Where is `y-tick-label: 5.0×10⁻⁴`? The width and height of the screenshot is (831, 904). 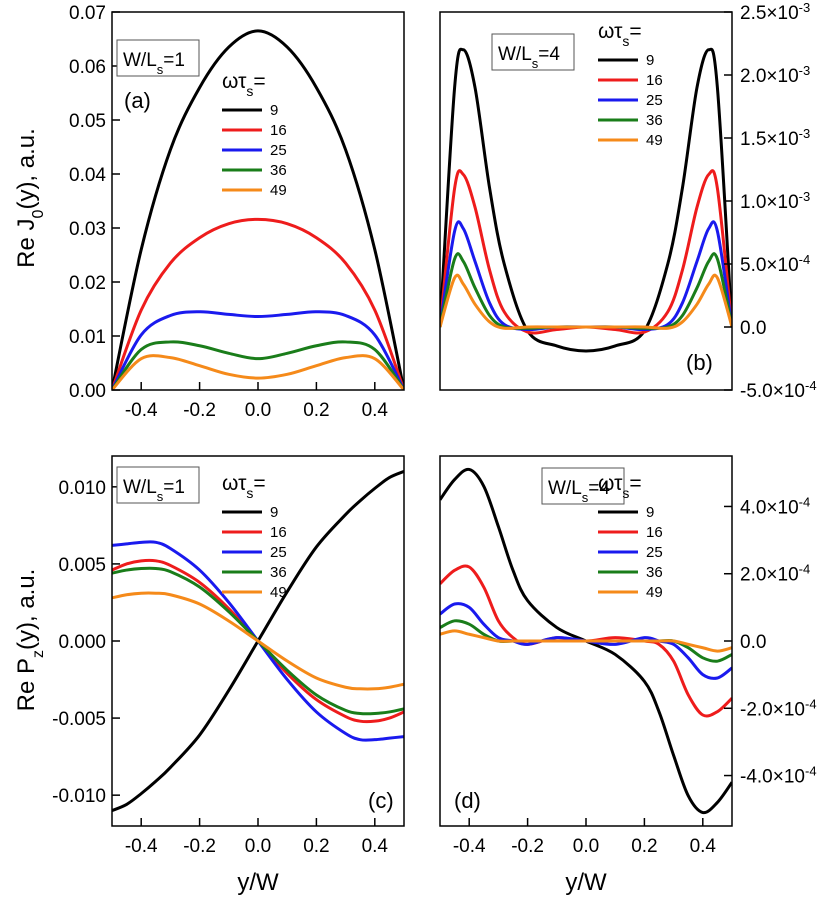 y-tick-label: 5.0×10⁻⁴ is located at coordinates (775, 264).